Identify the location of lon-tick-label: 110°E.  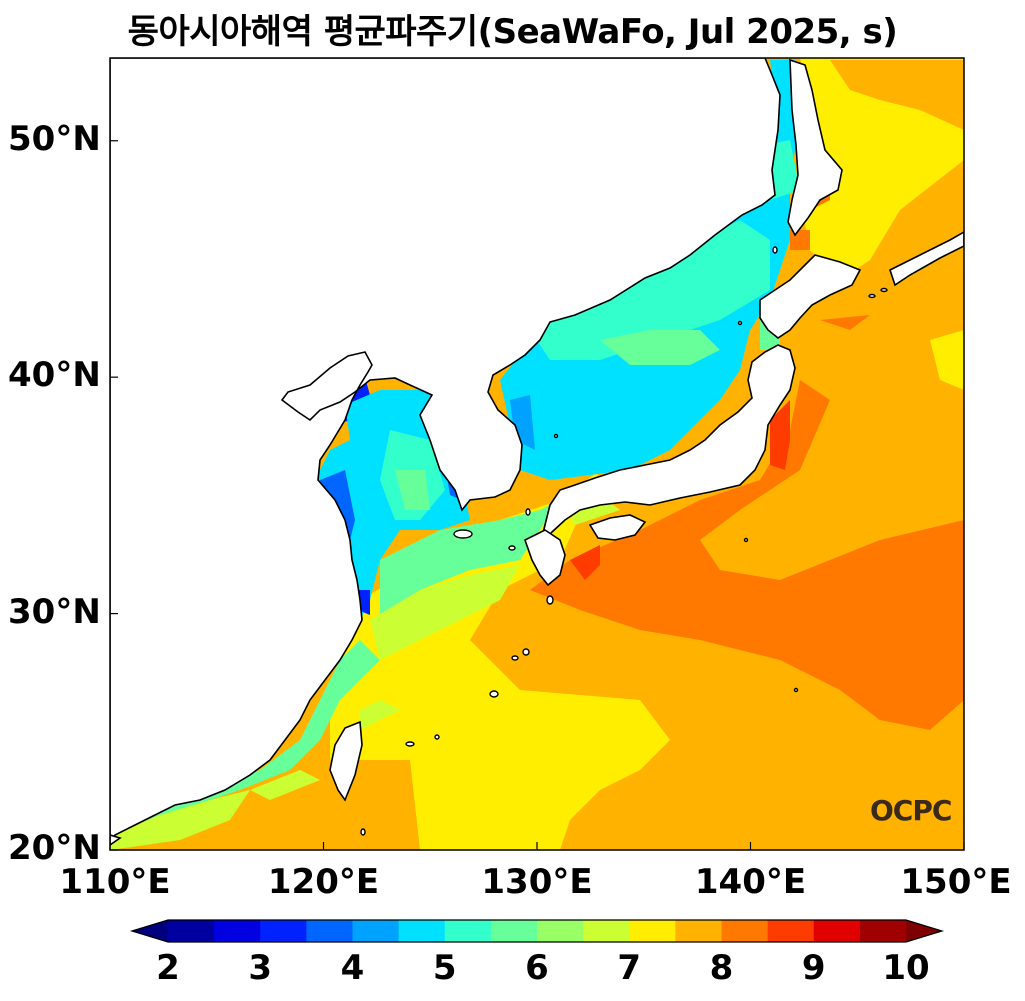
(115, 882).